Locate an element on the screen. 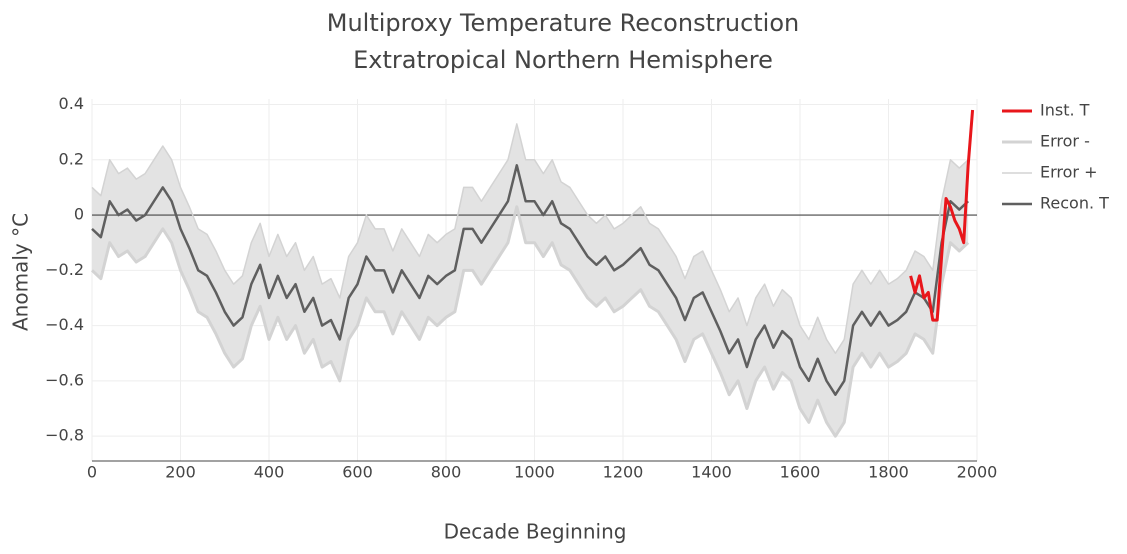  x-tick-label: 1200 is located at coordinates (623, 472).